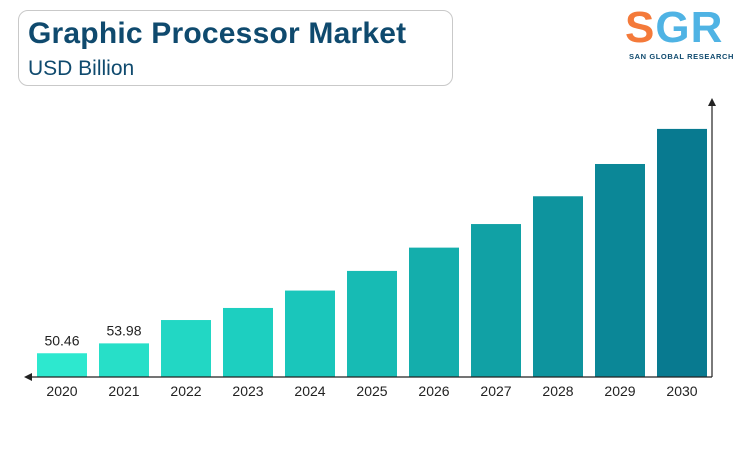 The height and width of the screenshot is (450, 735). What do you see at coordinates (123, 391) in the screenshot?
I see `x-tick-label-2021: 2021` at bounding box center [123, 391].